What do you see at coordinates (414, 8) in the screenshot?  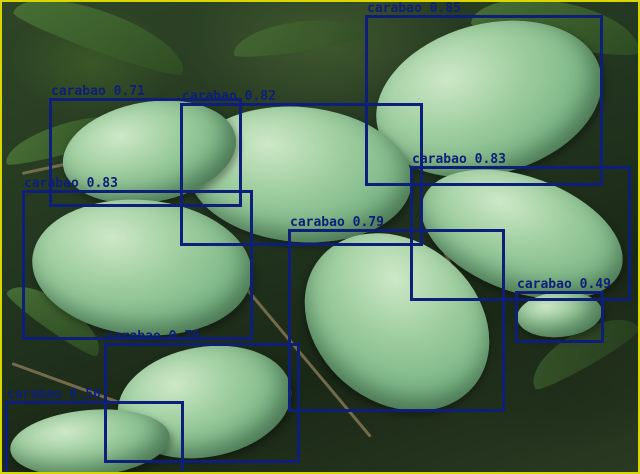 I see `detection-label: carabao 0.85` at bounding box center [414, 8].